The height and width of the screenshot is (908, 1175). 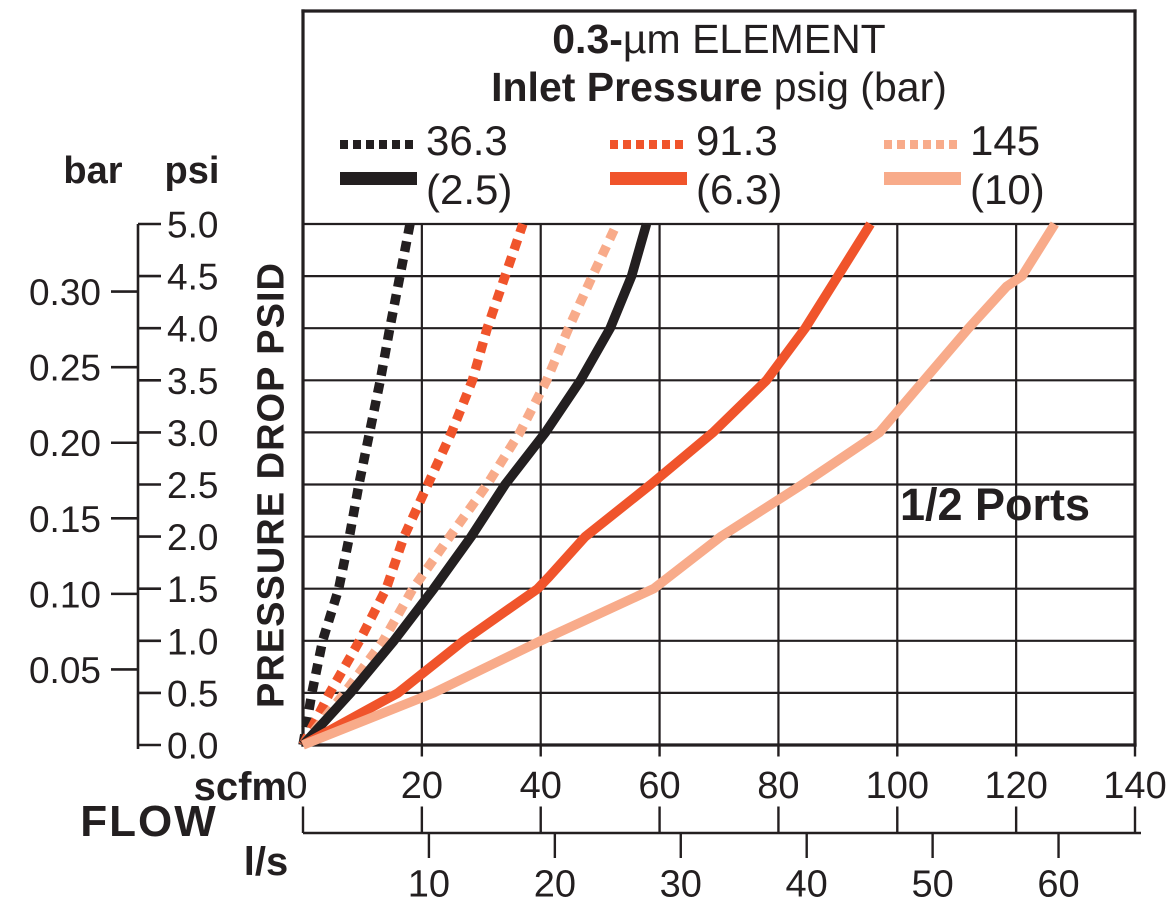 I want to click on psi-tick-label: 3.5, so click(x=192, y=381).